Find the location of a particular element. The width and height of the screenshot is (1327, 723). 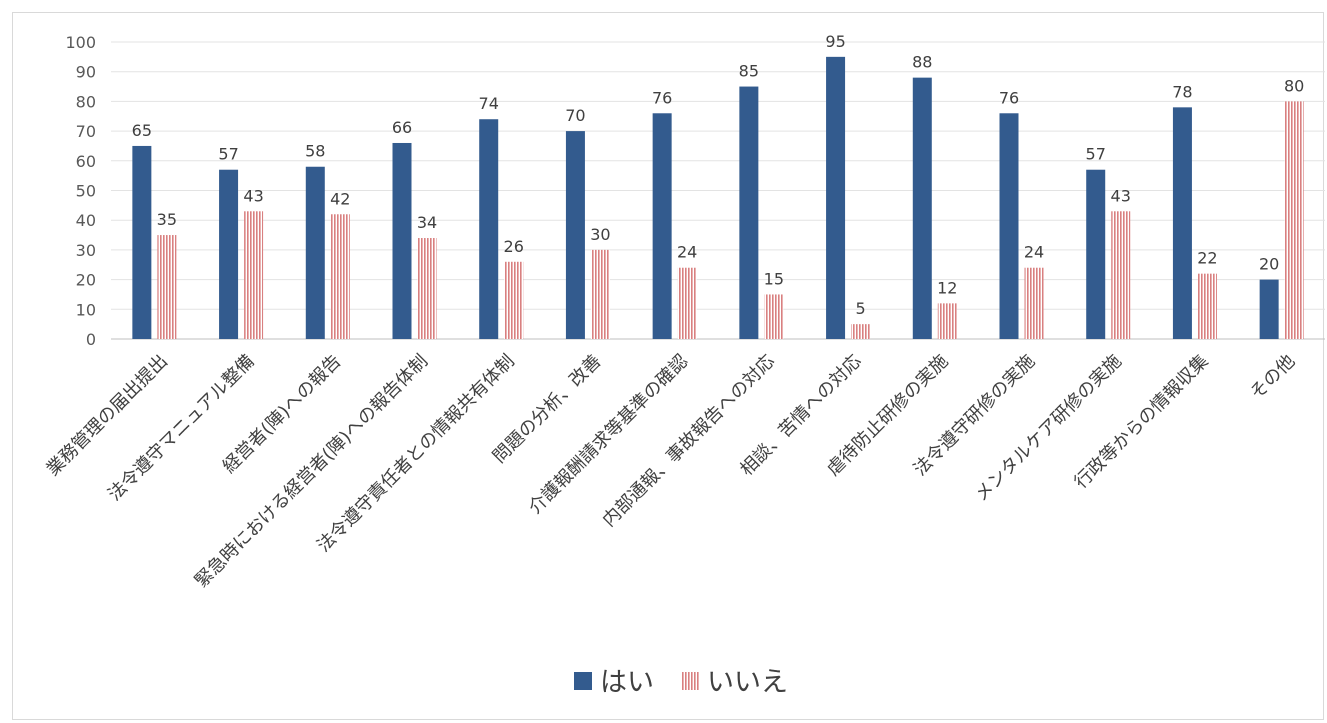

y-tick-label: 20 is located at coordinates (86, 280).